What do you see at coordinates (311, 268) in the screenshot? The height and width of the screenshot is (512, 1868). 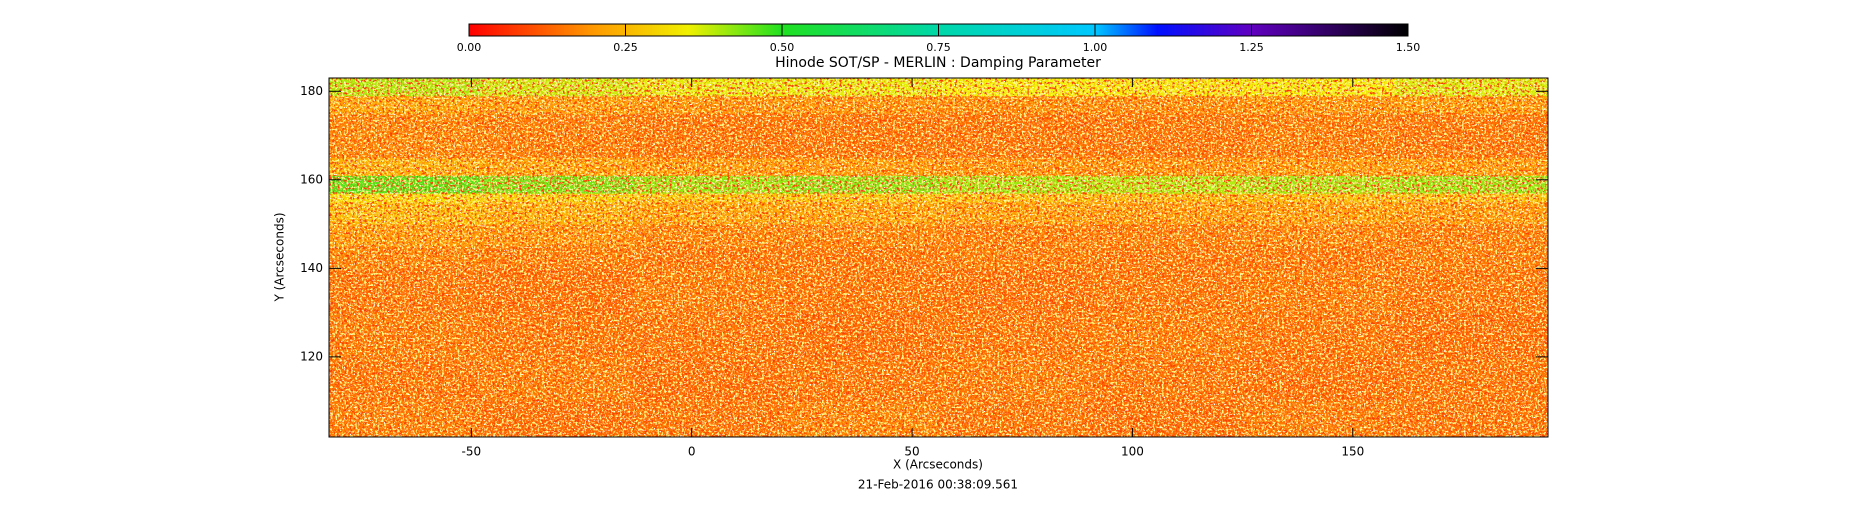 I see `y-tick-label: 140` at bounding box center [311, 268].